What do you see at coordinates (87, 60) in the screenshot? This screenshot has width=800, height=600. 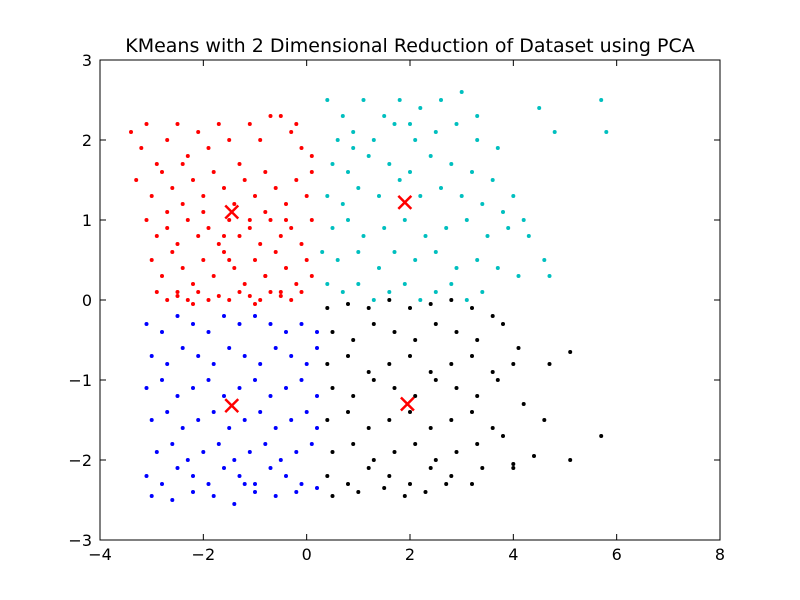 I see `y-tick-label: 3` at bounding box center [87, 60].